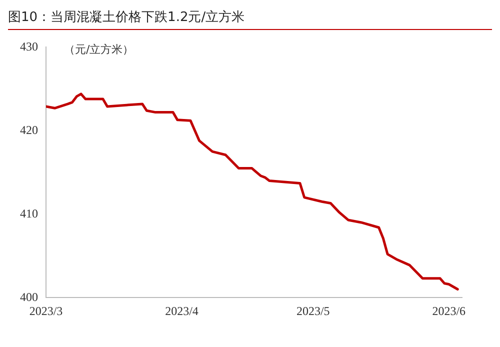 Image resolution: width=500 pixels, height=347 pixels. I want to click on x-tick-label: 2023/3, so click(46, 311).